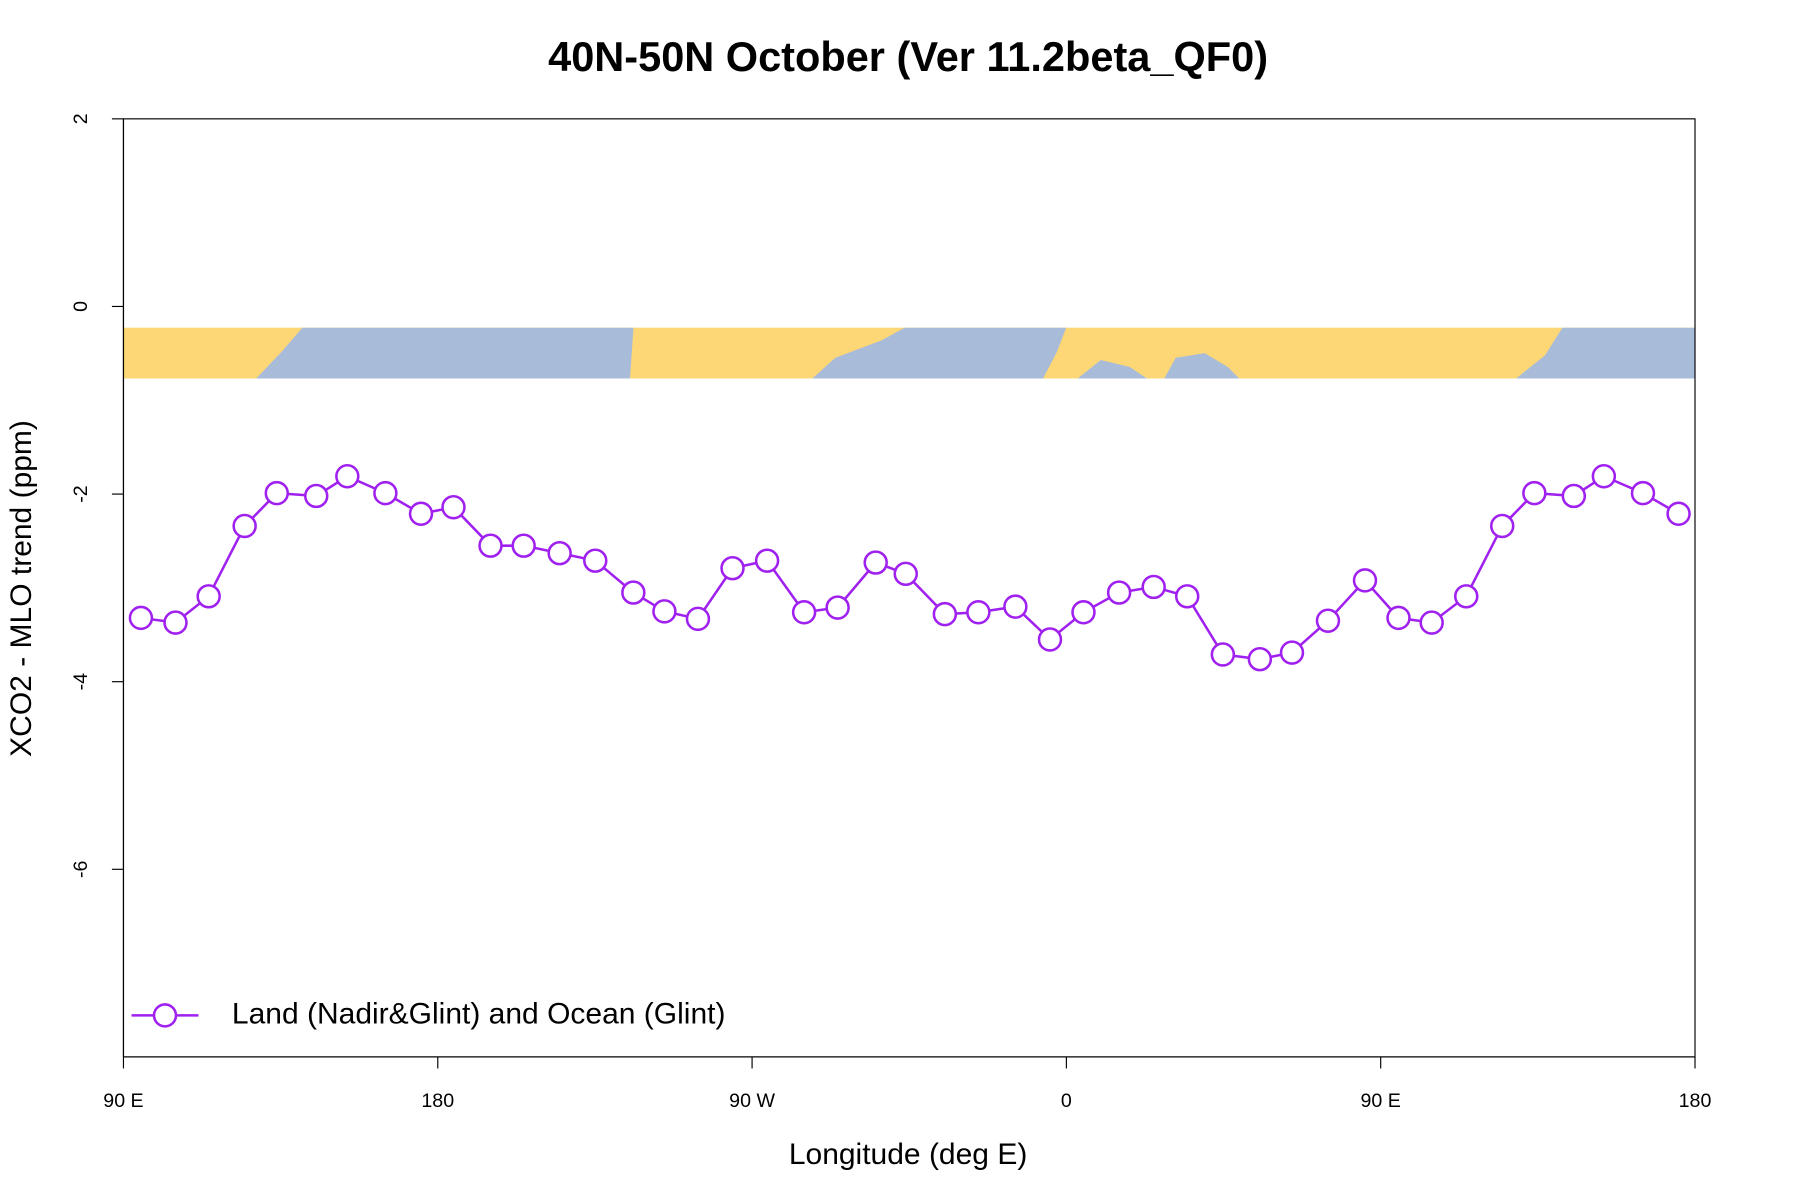 This screenshot has height=1200, width=1800. What do you see at coordinates (752, 1101) in the screenshot?
I see `x-tick-label: 90 W` at bounding box center [752, 1101].